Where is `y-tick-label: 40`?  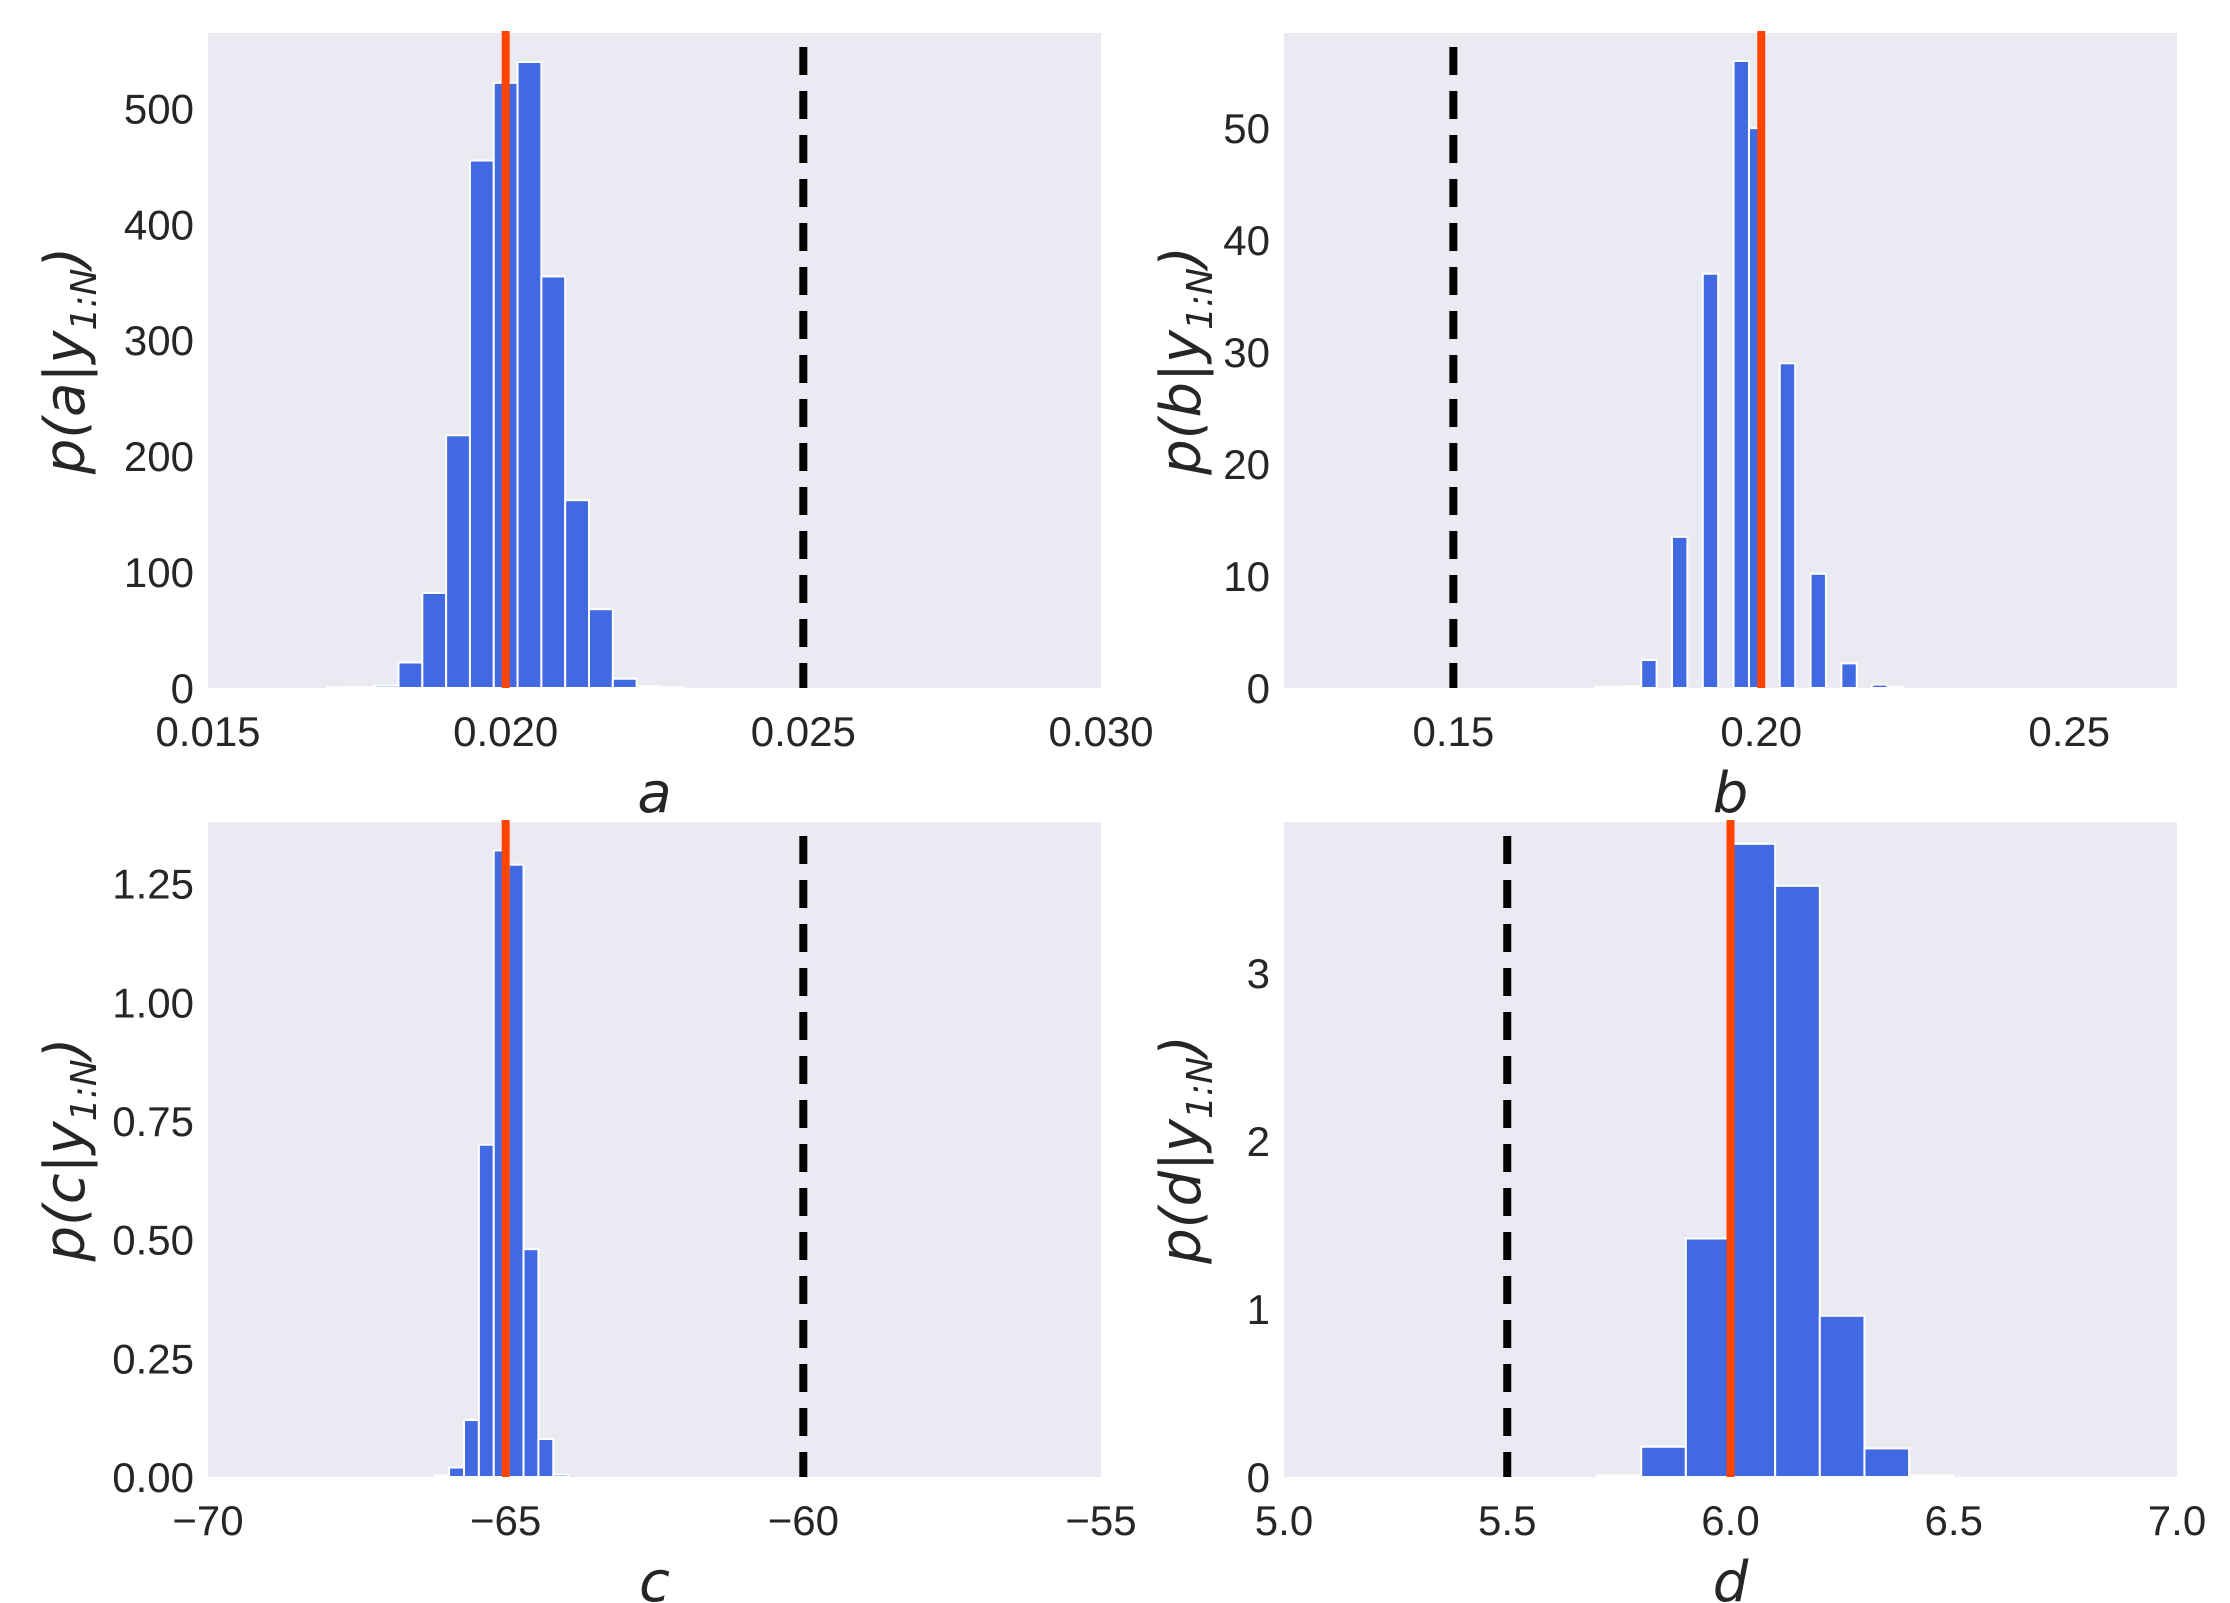
y-tick-label: 40 is located at coordinates (1246, 240).